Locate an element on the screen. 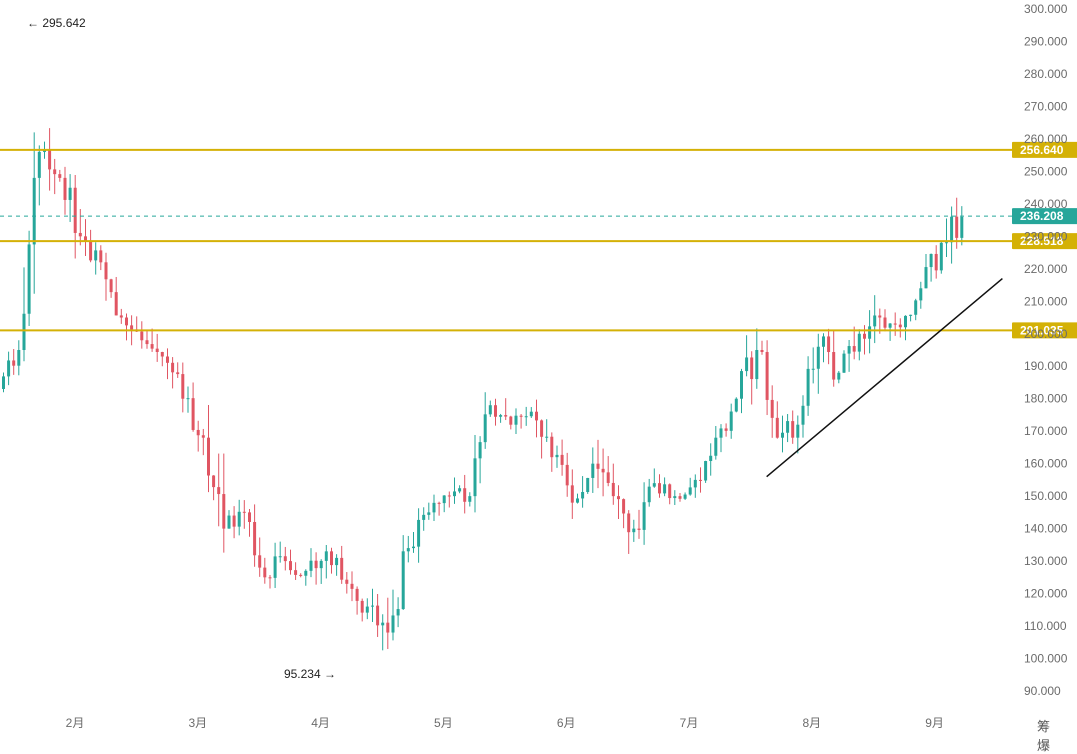 This screenshot has width=1077, height=754. y-tick-label: 280.000 is located at coordinates (1046, 74).